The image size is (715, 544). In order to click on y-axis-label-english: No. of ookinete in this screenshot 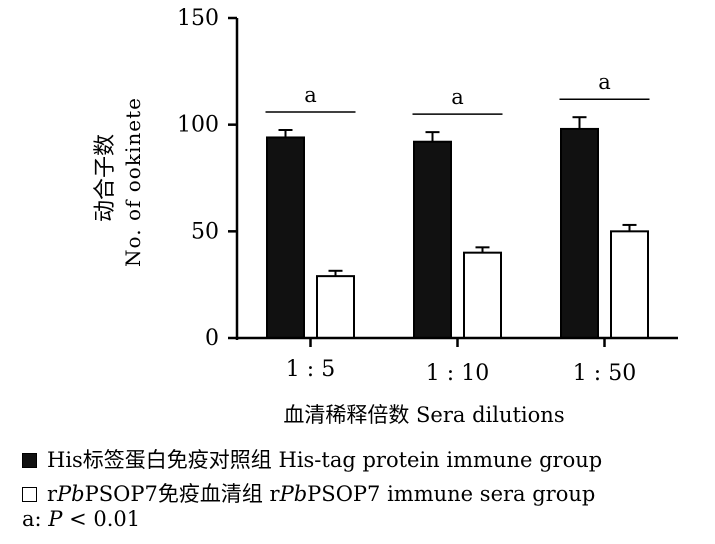, I will do `click(133, 182)`.